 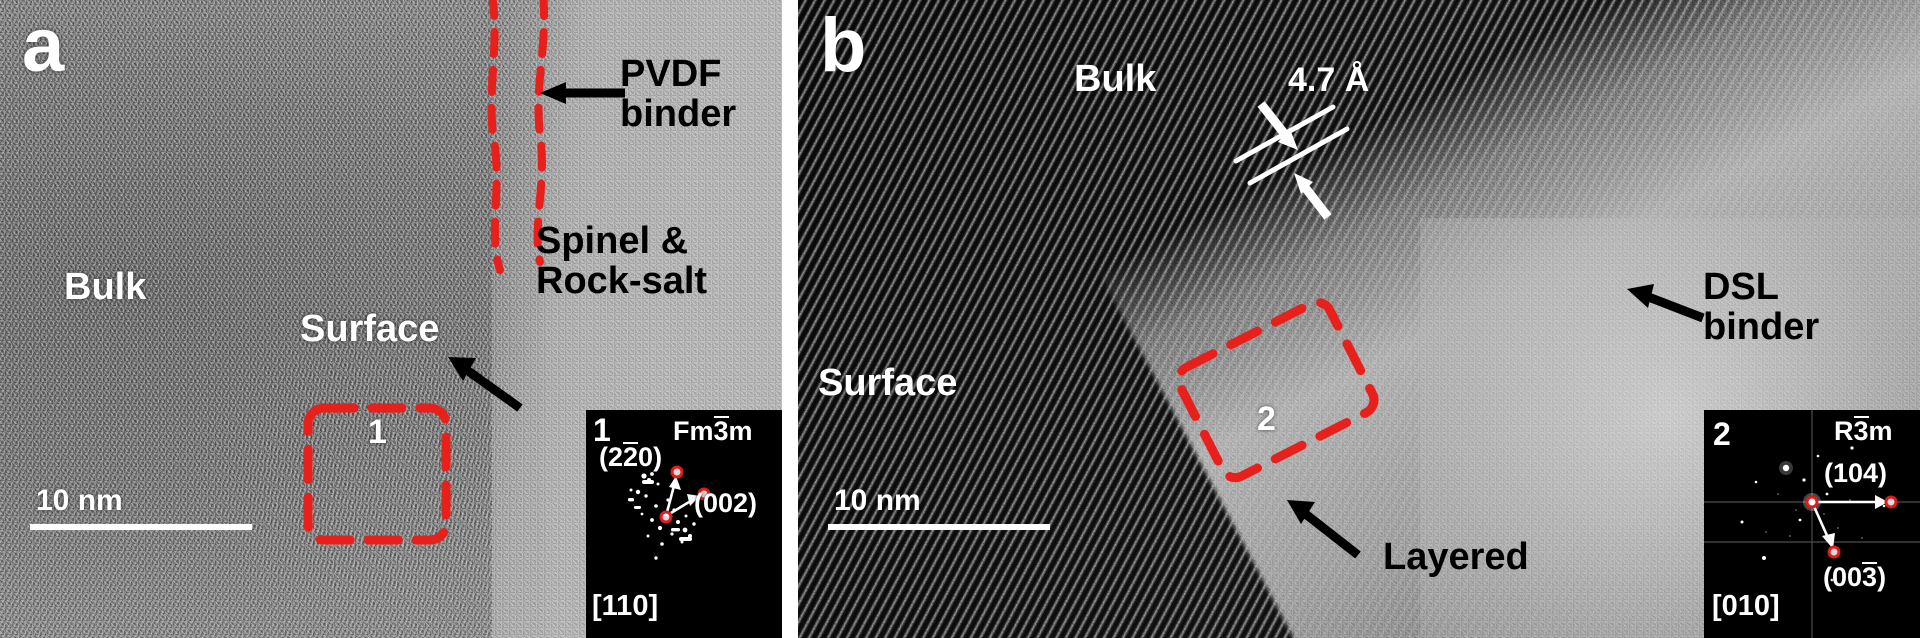 What do you see at coordinates (650, 457) in the screenshot?
I see `fft1-plane1-post: 0)` at bounding box center [650, 457].